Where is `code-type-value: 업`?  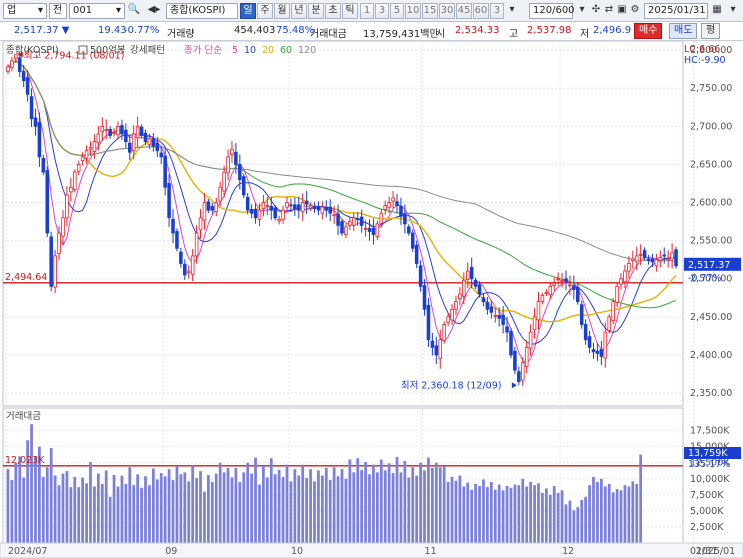 code-type-value: 업 is located at coordinates (12, 10).